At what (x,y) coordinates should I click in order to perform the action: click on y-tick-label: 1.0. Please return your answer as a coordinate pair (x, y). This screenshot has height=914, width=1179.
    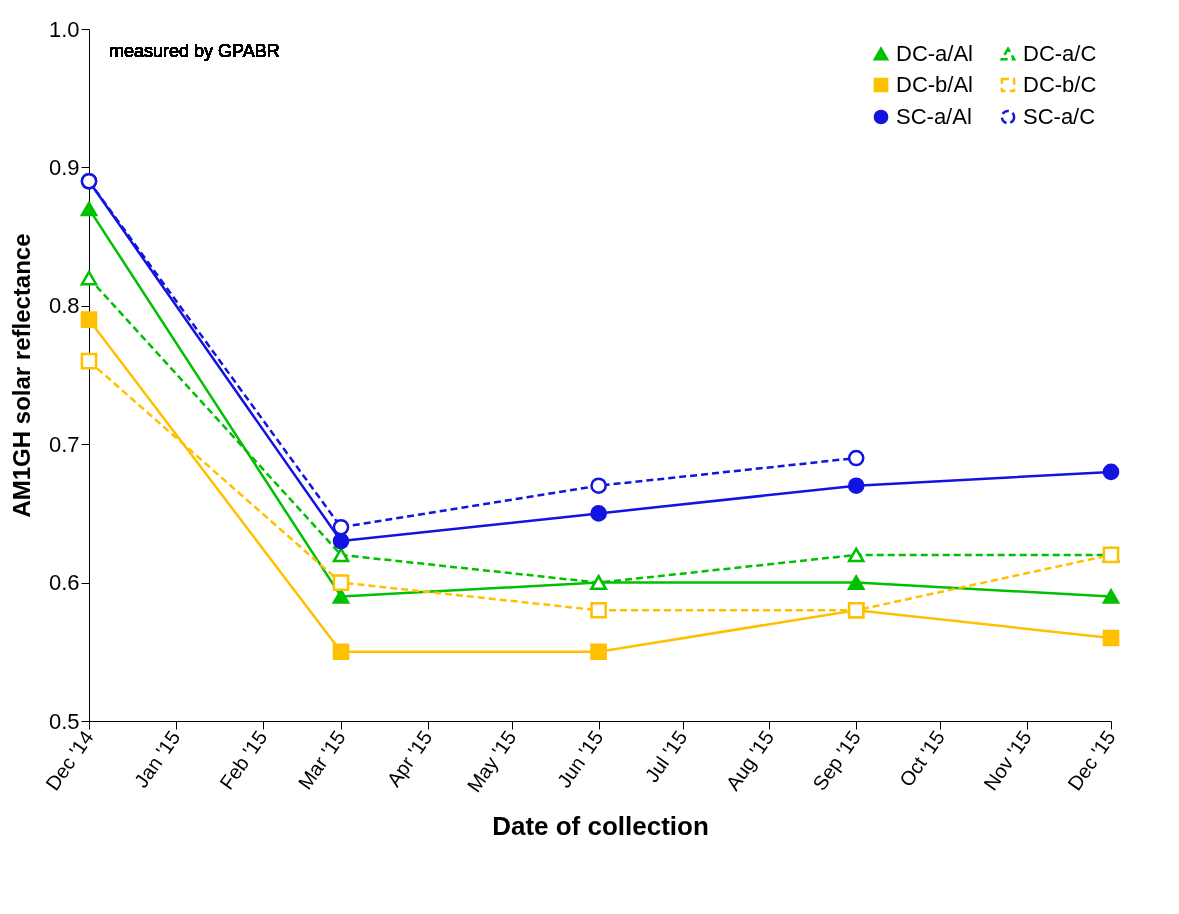
    Looking at the image, I should click on (64, 29).